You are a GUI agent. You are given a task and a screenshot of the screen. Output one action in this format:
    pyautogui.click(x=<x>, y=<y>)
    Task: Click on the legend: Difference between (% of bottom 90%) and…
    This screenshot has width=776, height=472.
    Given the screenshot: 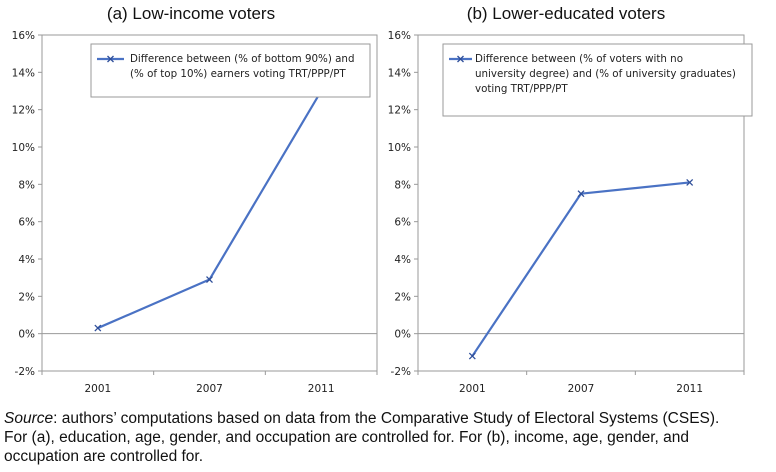 What is the action you would take?
    pyautogui.click(x=230, y=70)
    